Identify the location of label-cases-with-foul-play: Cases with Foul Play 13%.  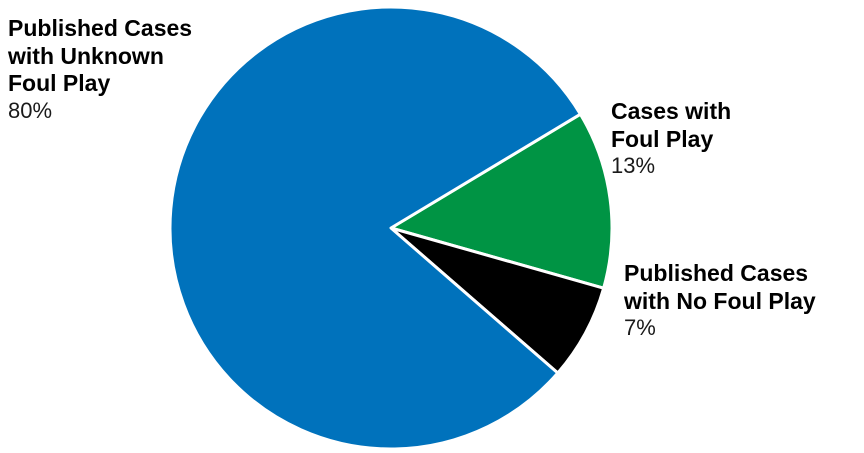
(671, 139).